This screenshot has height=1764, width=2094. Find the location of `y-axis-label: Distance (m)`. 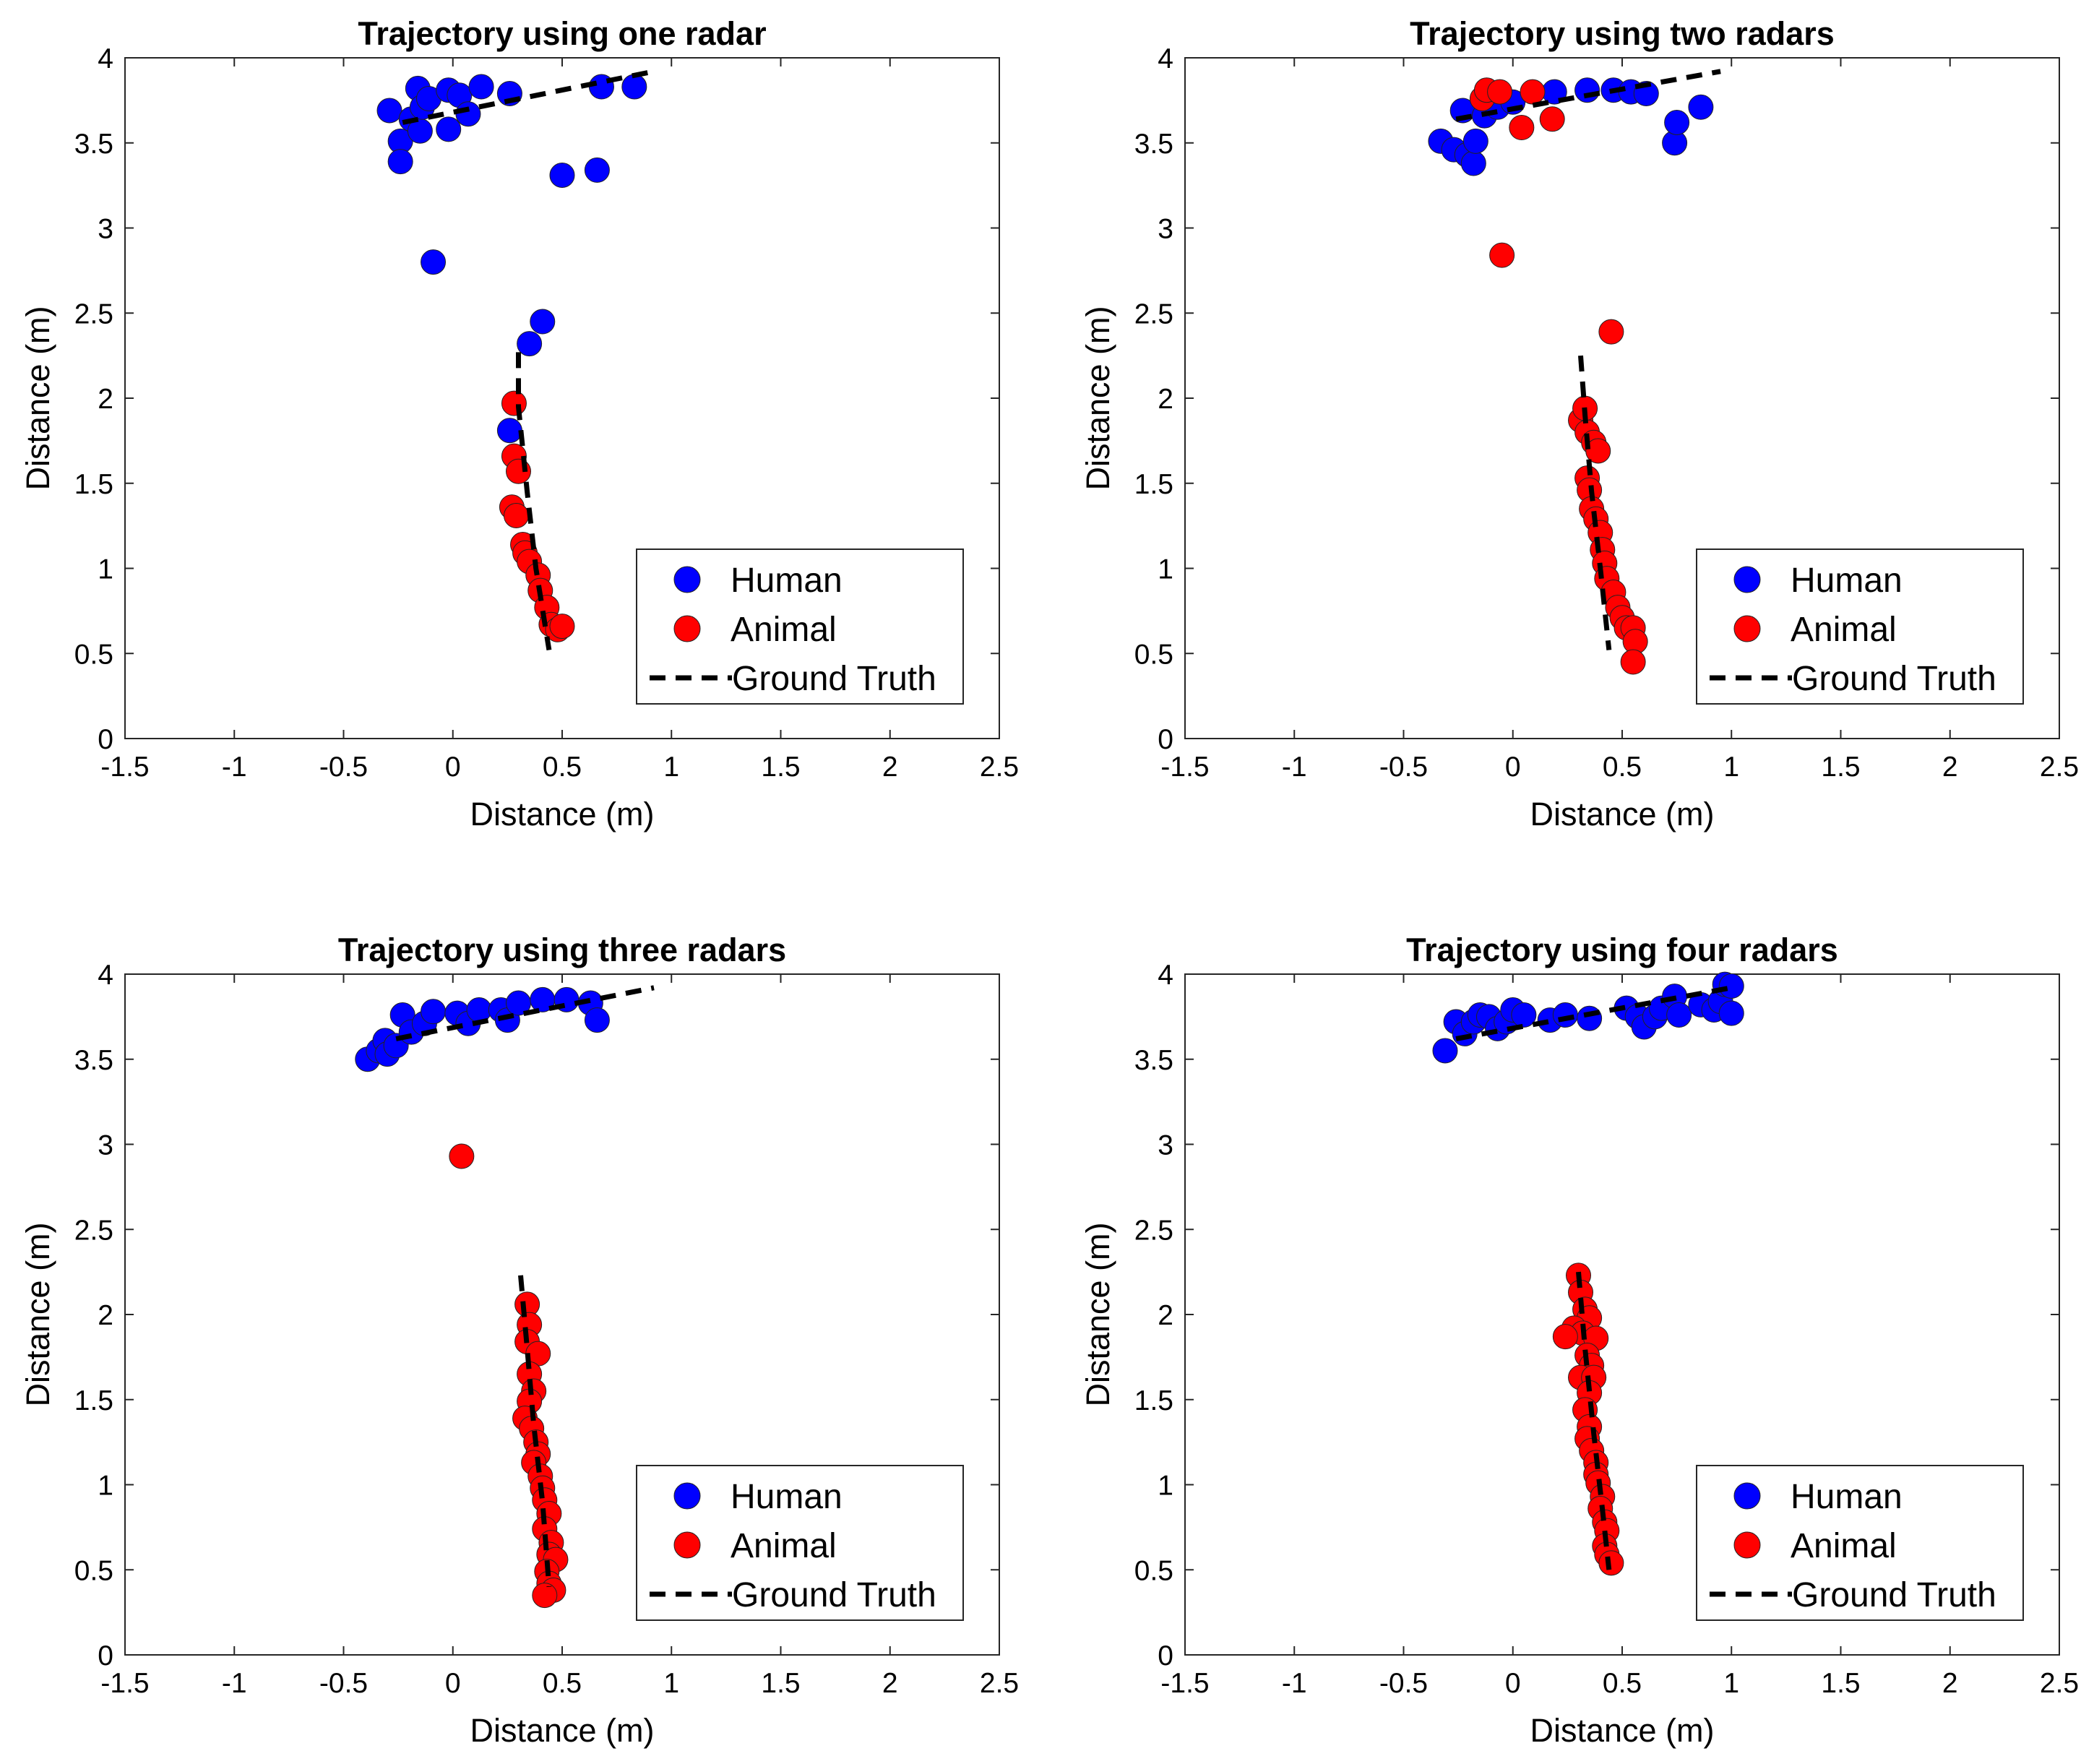

y-axis-label: Distance (m) is located at coordinates (1098, 1314).